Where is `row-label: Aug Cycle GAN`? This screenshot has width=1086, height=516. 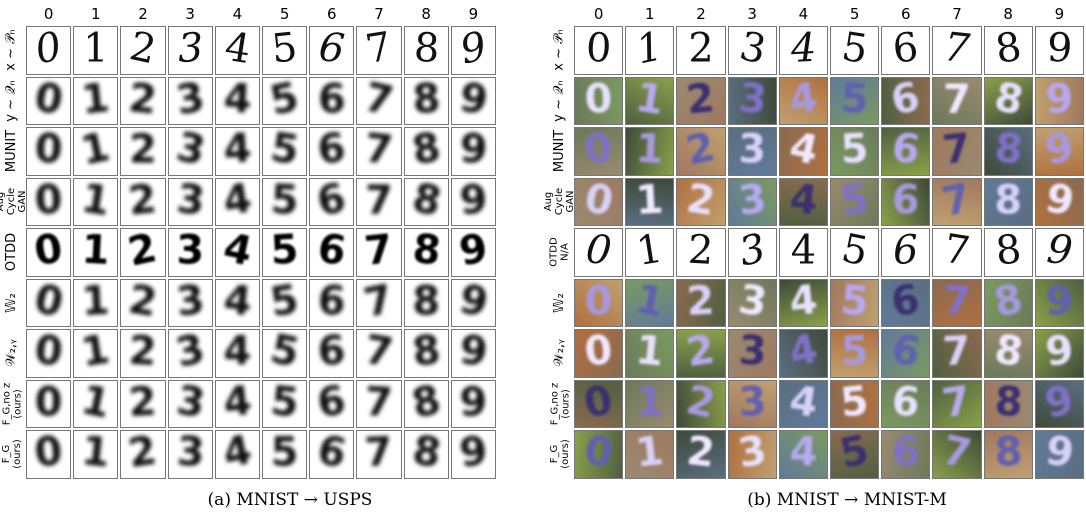
row-label: Aug Cycle GAN is located at coordinates (560, 202).